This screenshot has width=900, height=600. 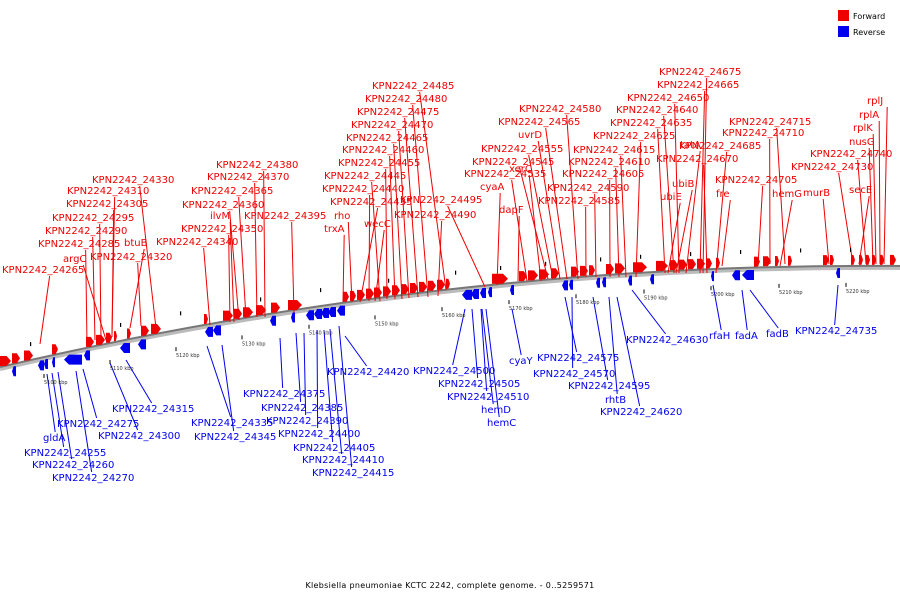 What do you see at coordinates (719, 336) in the screenshot?
I see `reverse-gene-label: rfaH` at bounding box center [719, 336].